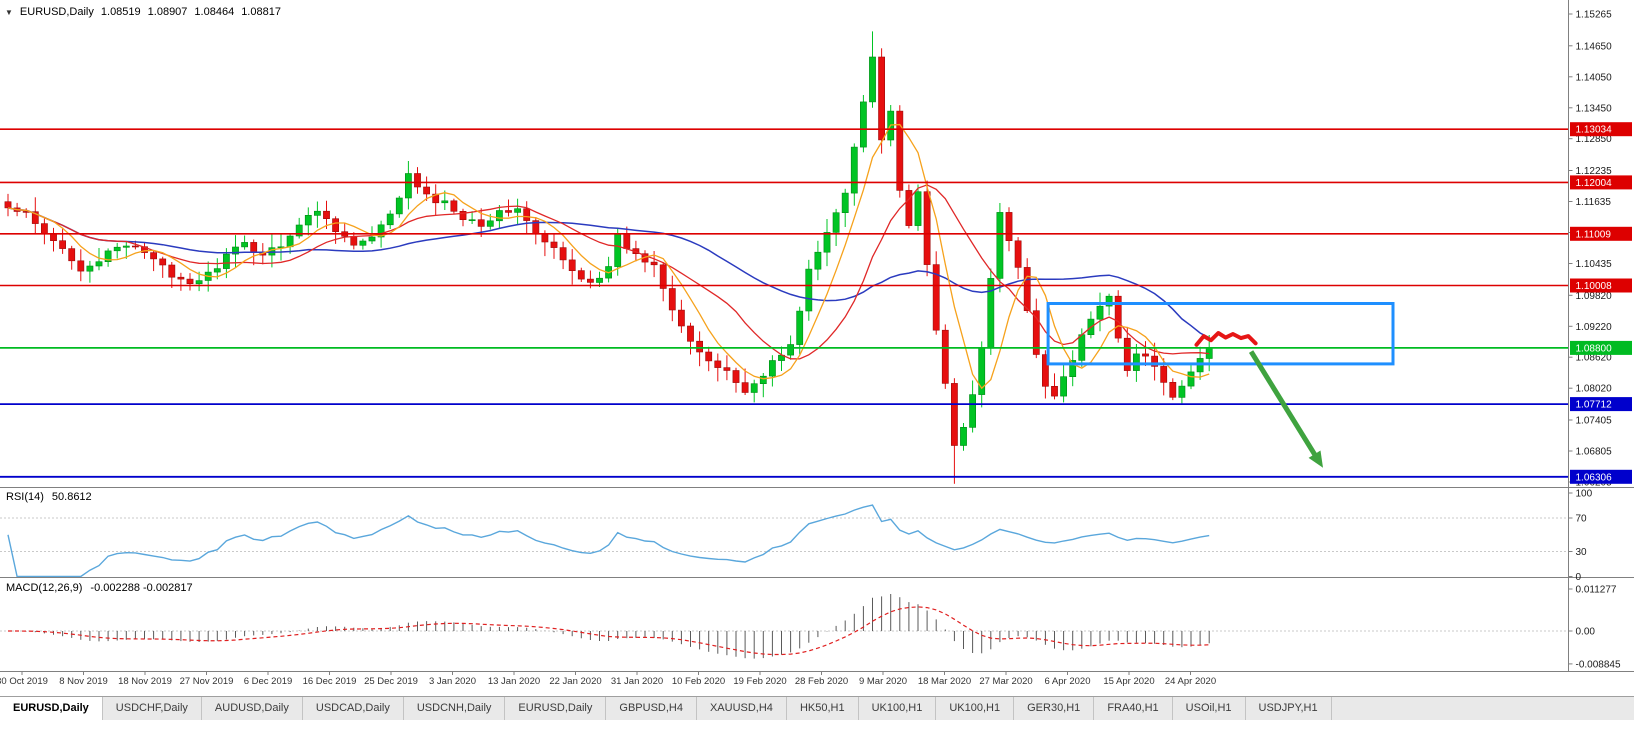  Describe the element at coordinates (1594, 264) in the screenshot. I see `price-axis-label: 1.10435` at that location.